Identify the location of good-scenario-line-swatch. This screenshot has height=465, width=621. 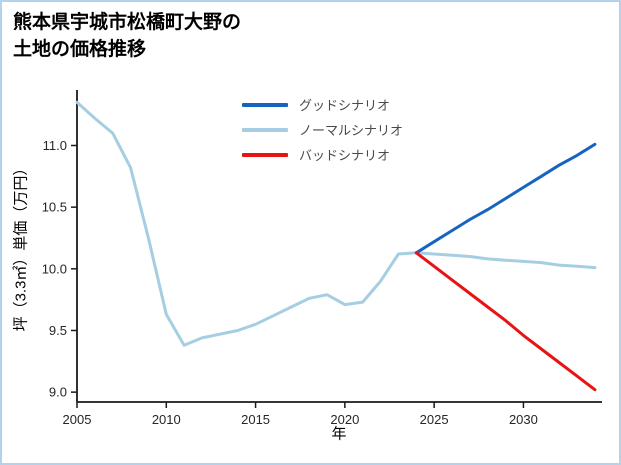
(265, 104).